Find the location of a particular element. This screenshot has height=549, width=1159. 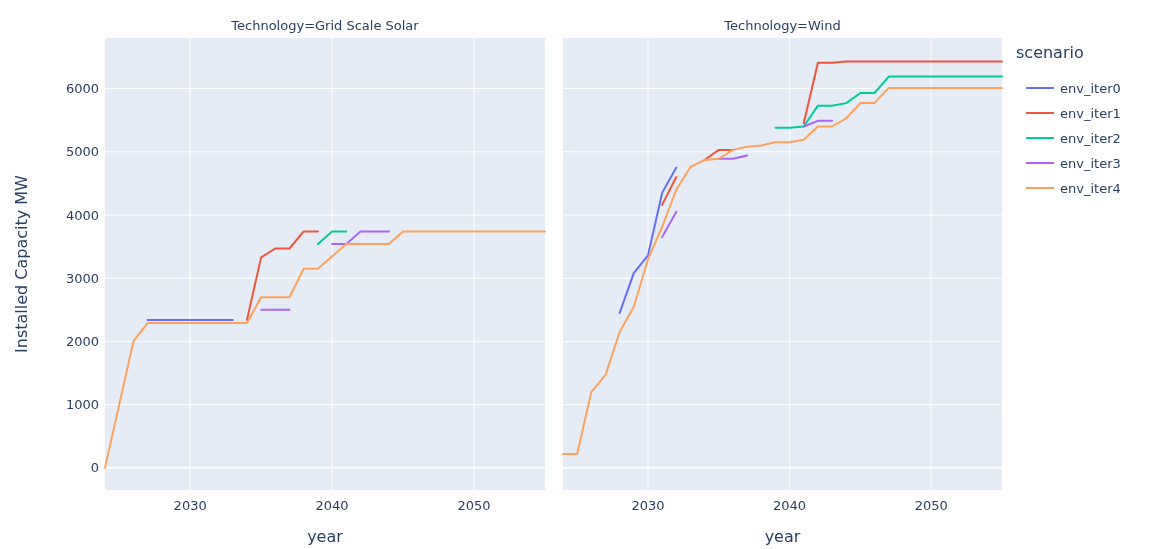

y-tick-label: 2000 is located at coordinates (82, 341).